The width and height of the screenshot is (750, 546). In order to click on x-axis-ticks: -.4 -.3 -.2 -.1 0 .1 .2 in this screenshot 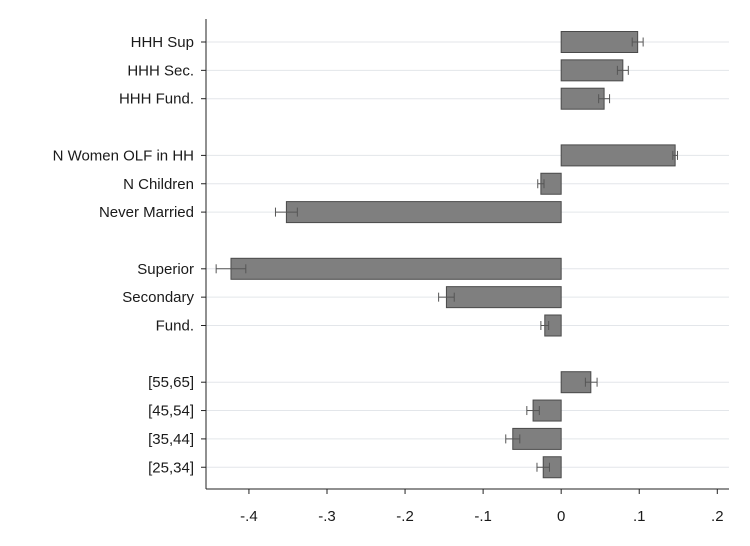, I will do `click(482, 507)`.